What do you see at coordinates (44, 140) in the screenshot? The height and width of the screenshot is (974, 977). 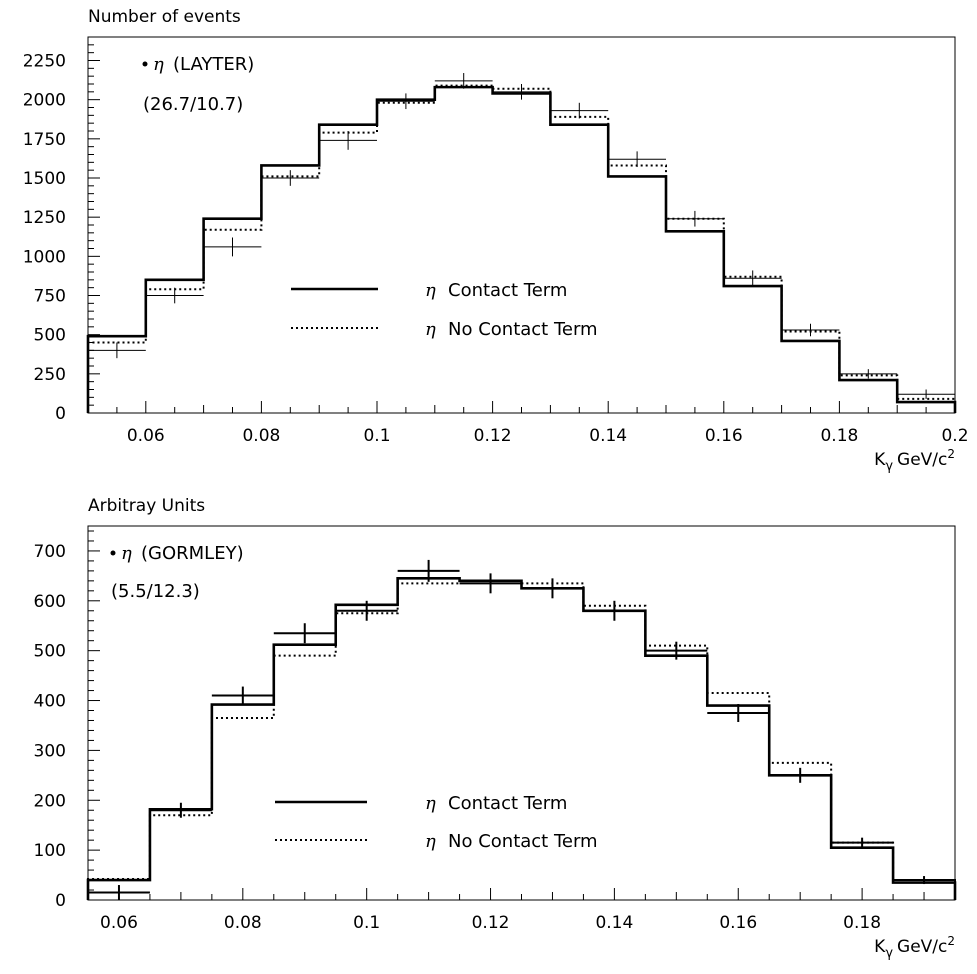 I see `y-tick-label: 1750` at bounding box center [44, 140].